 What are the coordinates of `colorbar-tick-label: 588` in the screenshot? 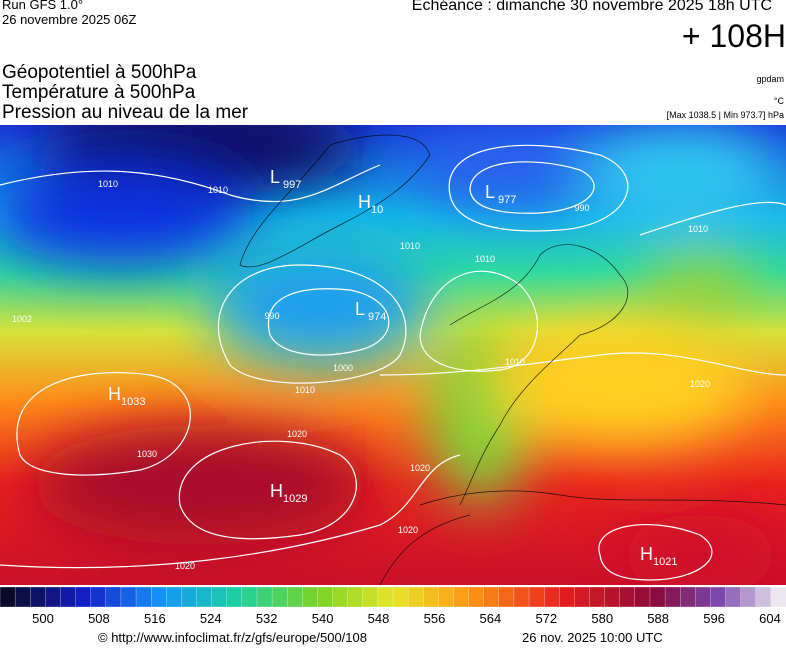 It's located at (658, 618).